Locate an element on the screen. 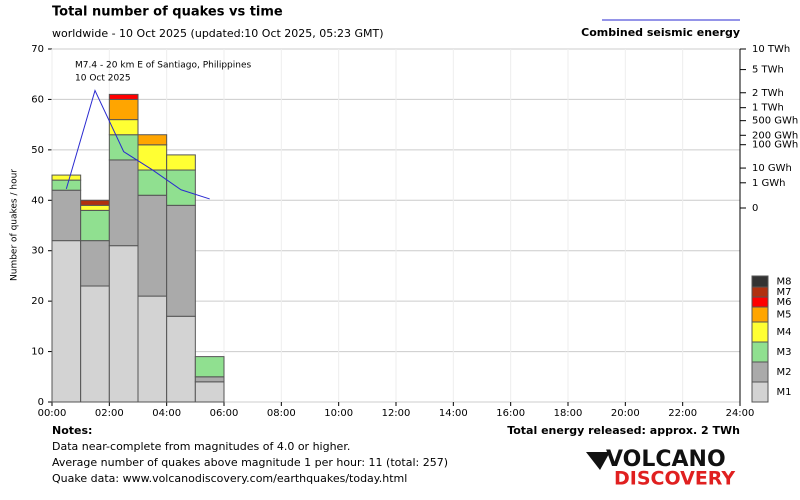 This screenshot has width=800, height=500. x-tick-label: 00:00 is located at coordinates (52, 413).